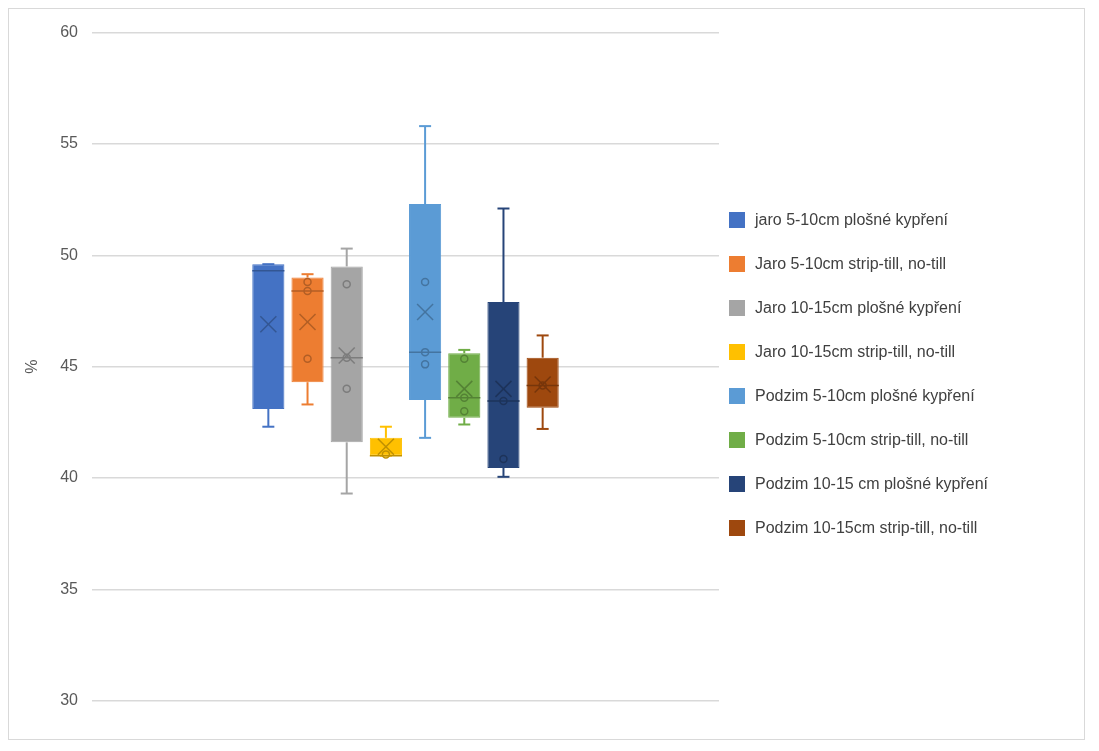  I want to click on y-tick-label: 60, so click(69, 32).